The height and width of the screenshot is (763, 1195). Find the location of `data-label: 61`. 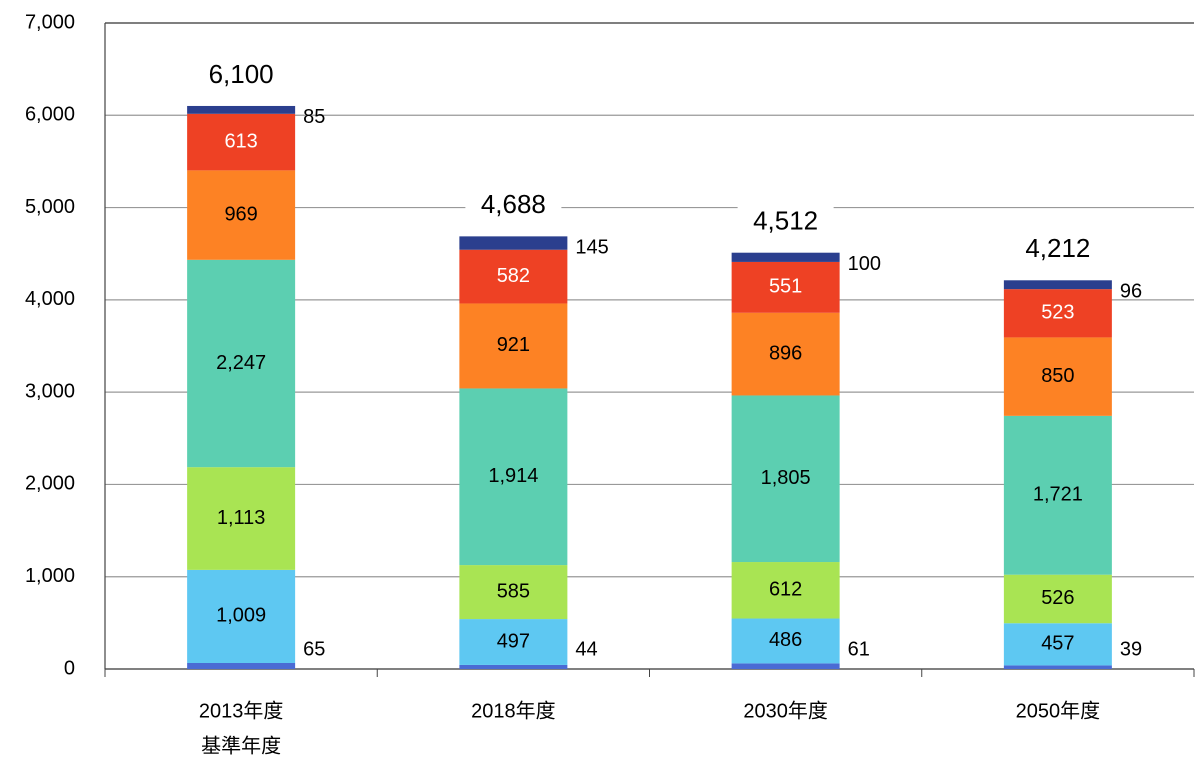

data-label: 61 is located at coordinates (859, 649).